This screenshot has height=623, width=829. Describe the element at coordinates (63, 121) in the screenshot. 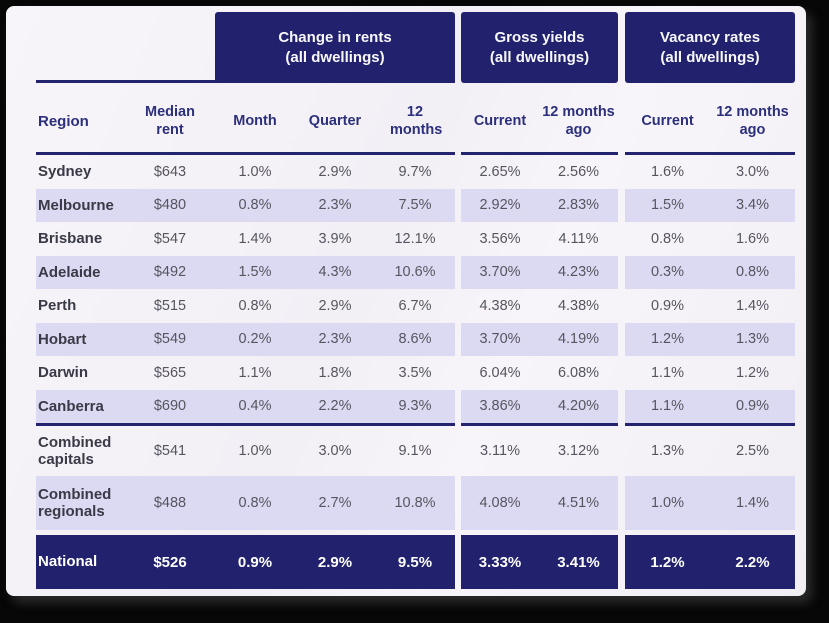

I see `column-header-region: Region` at that location.